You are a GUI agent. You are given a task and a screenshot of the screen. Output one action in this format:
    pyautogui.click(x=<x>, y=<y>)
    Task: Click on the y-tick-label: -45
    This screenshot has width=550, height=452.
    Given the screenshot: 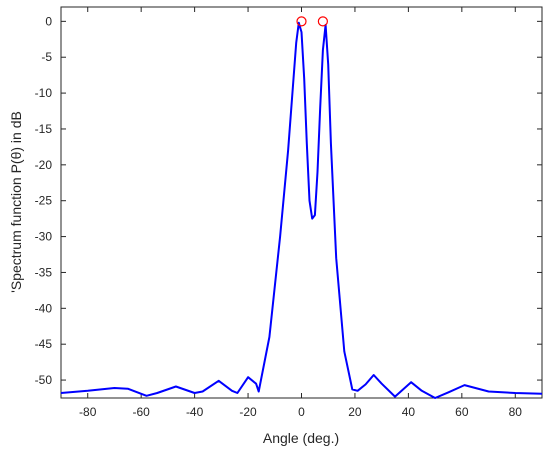 What is the action you would take?
    pyautogui.click(x=44, y=344)
    